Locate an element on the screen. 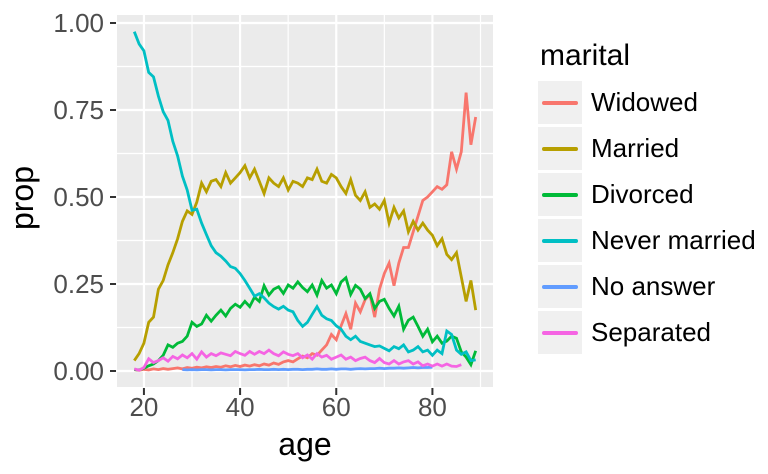 Image resolution: width=768 pixels, height=474 pixels. legend-key-no-answer is located at coordinates (560, 286).